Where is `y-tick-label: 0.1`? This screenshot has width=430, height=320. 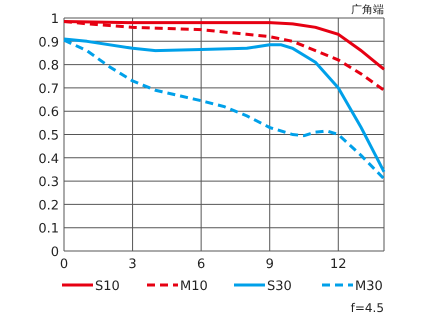
y-tick-label: 0.1 is located at coordinates (48, 229).